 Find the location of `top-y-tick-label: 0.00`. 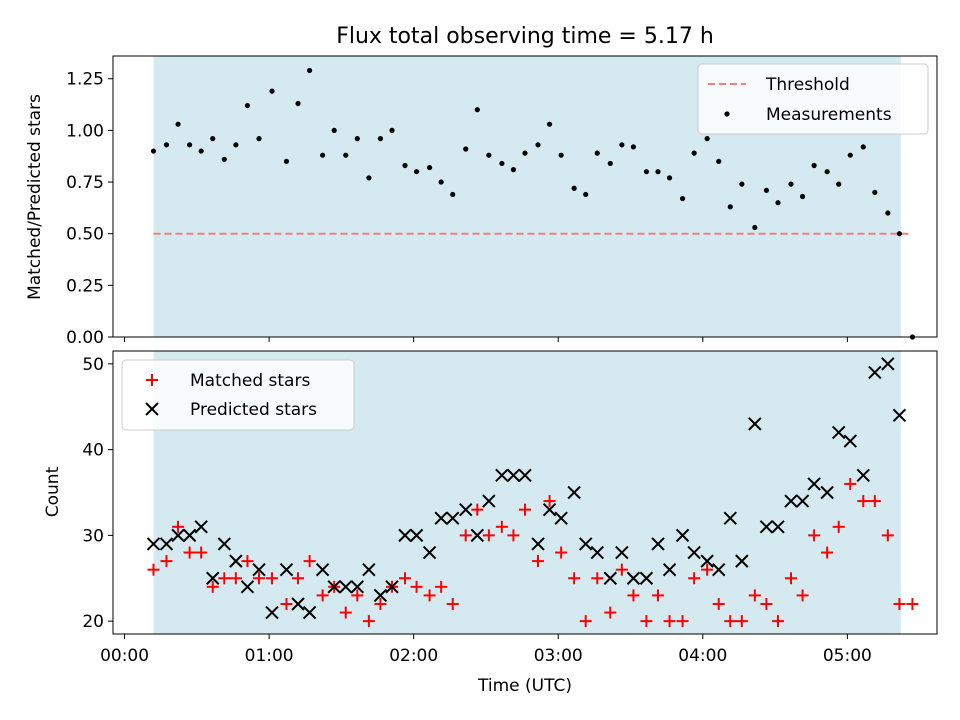

top-y-tick-label: 0.00 is located at coordinates (85, 338).